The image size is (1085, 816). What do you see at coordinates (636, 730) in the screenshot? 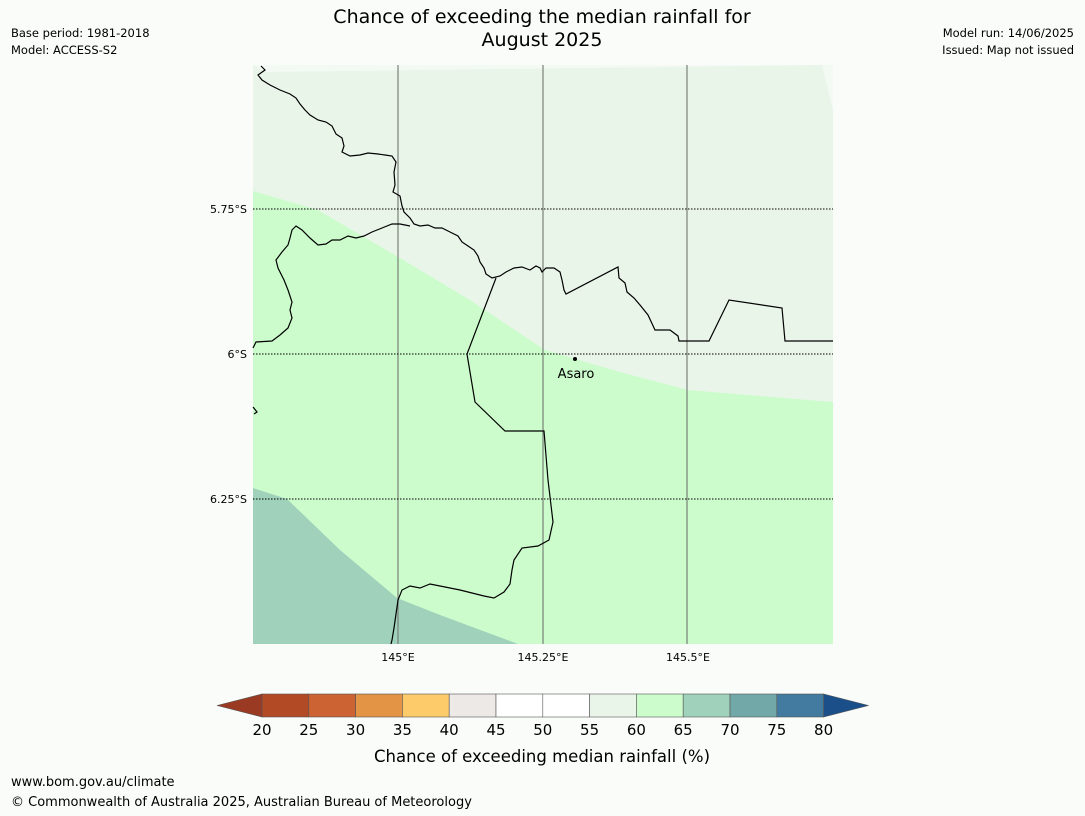
I see `colorbar-tick-label: 60` at bounding box center [636, 730].